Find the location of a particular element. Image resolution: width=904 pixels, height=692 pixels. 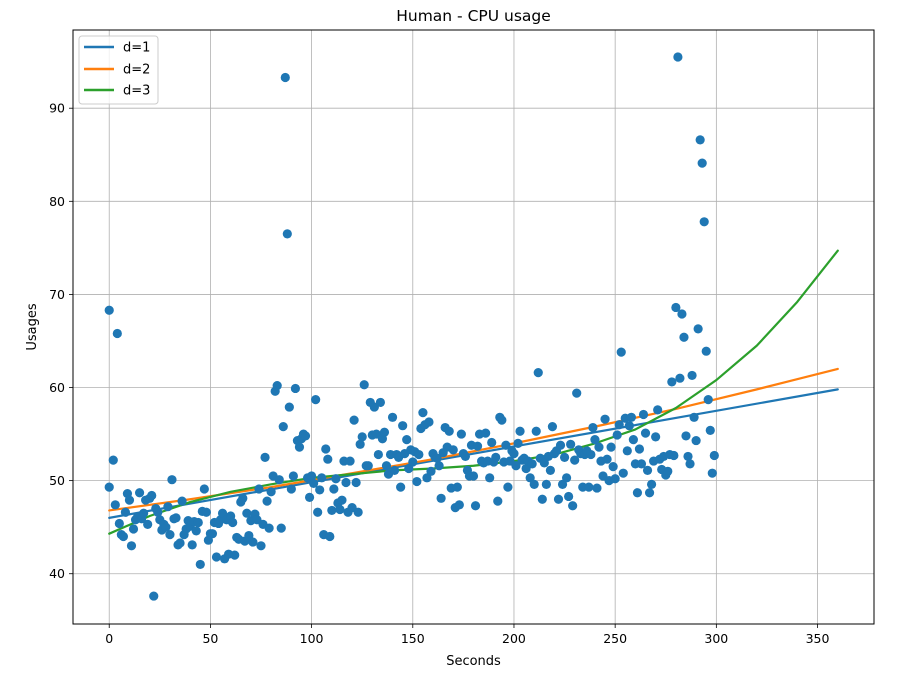

x-axis-label: Seconds is located at coordinates (473, 661).